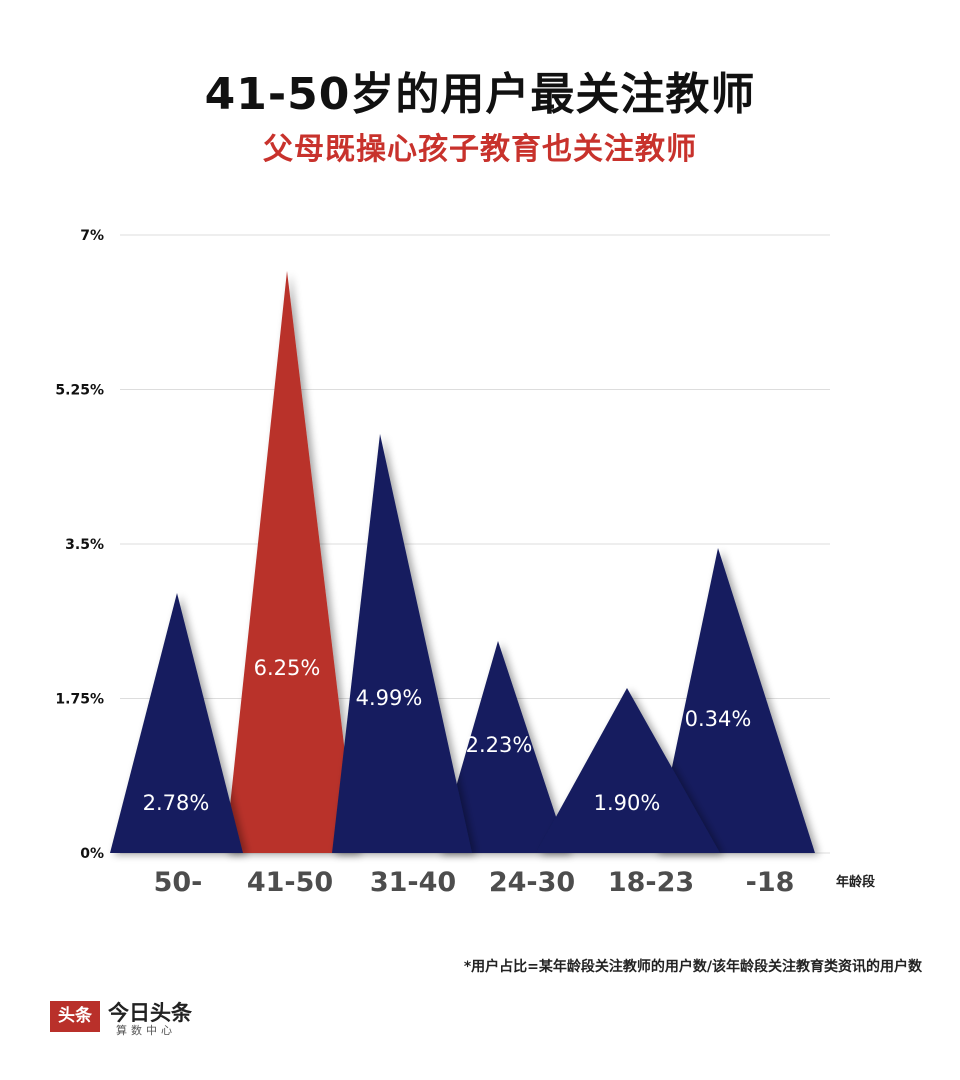  Describe the element at coordinates (79, 391) in the screenshot. I see `y-tick-label: 5.25%` at that location.